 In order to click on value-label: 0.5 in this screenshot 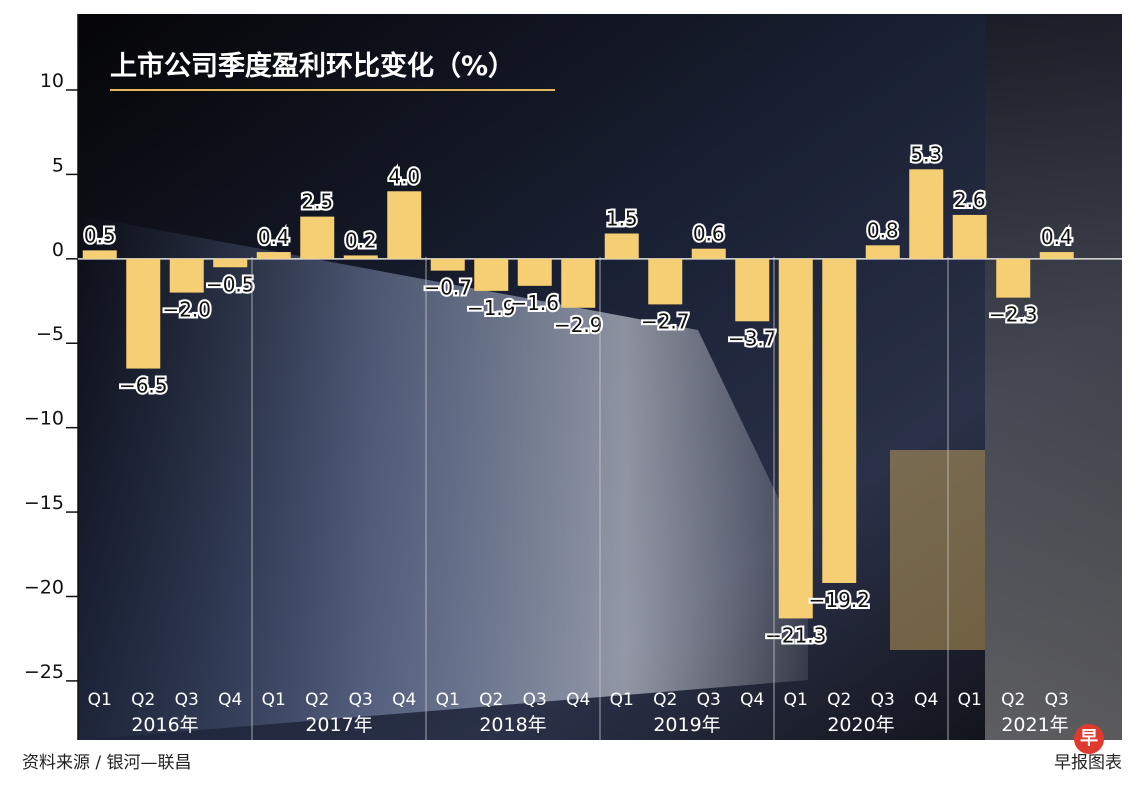, I will do `click(100, 235)`.